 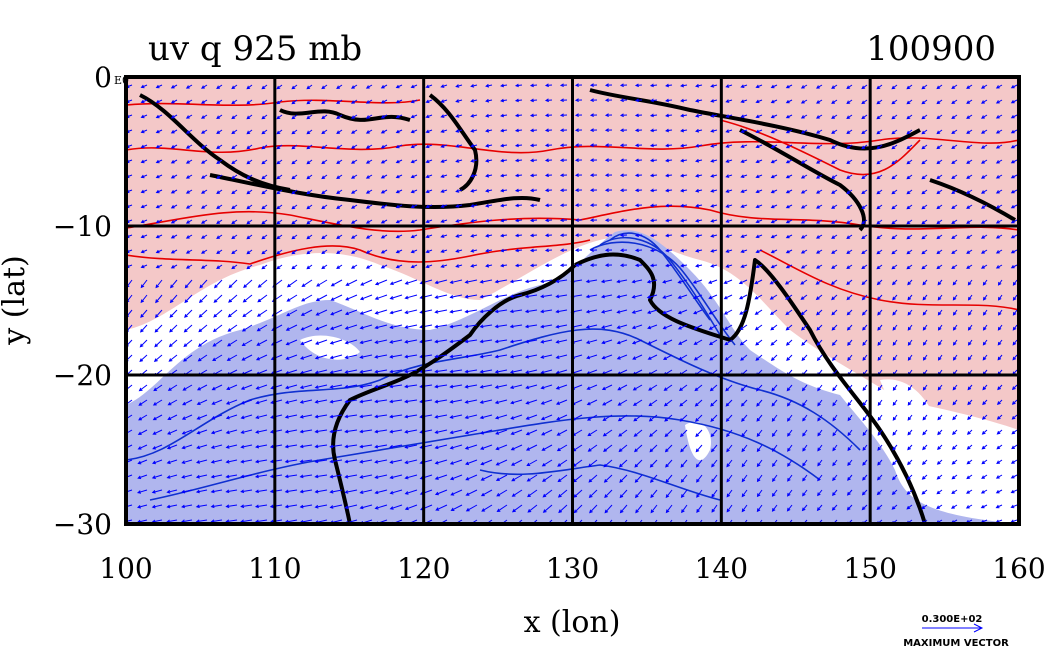 I want to click on x-tick-label: 110, so click(x=274, y=568).